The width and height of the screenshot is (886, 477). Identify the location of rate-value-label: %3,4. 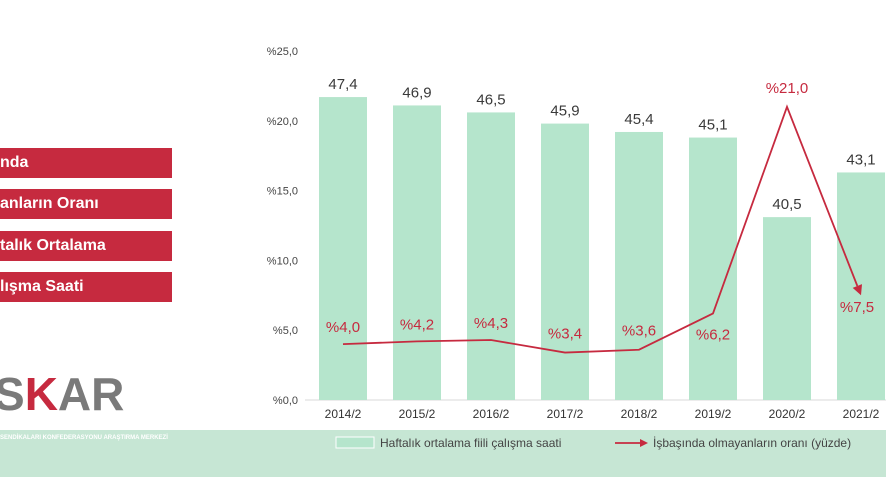
(565, 334).